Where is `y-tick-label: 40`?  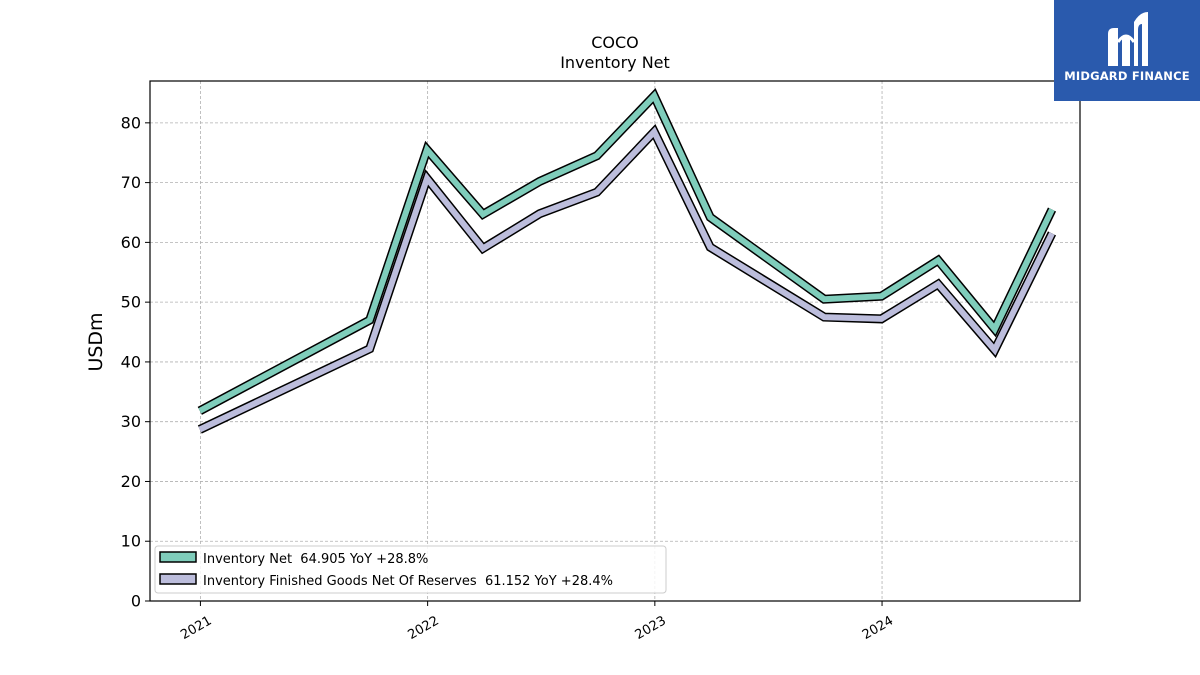 y-tick-label: 40 is located at coordinates (131, 361).